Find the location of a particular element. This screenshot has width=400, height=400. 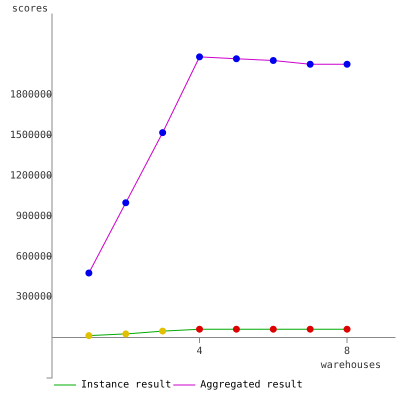

y-tick-label: 300000 is located at coordinates (34, 297).